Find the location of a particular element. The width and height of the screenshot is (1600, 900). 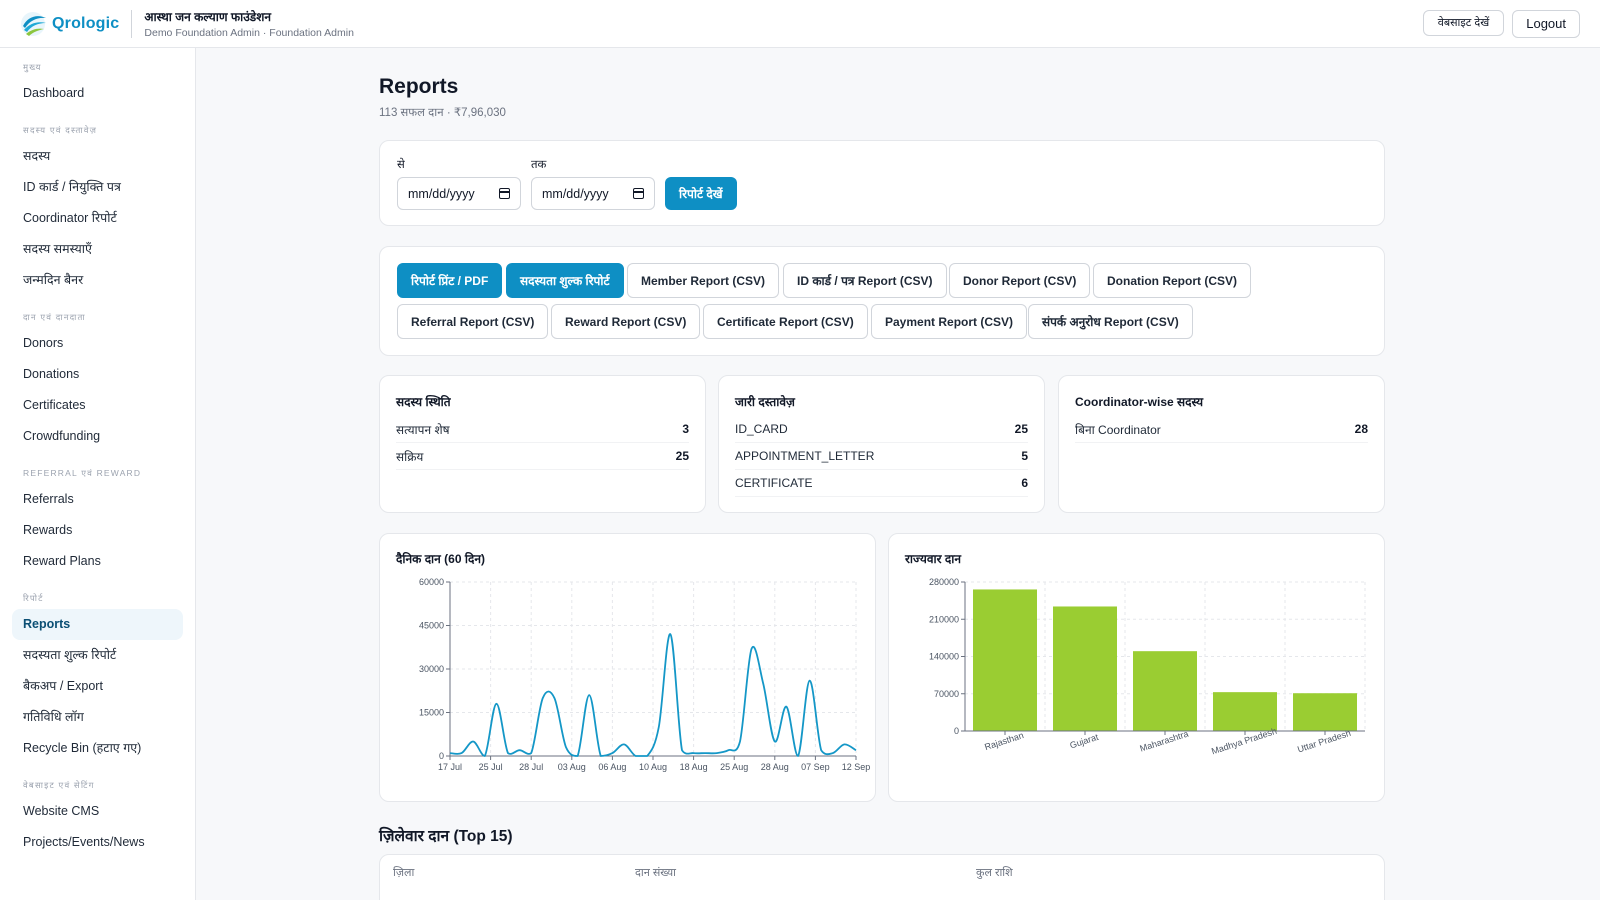

sidebar-item-reports: Reports is located at coordinates (97, 624).